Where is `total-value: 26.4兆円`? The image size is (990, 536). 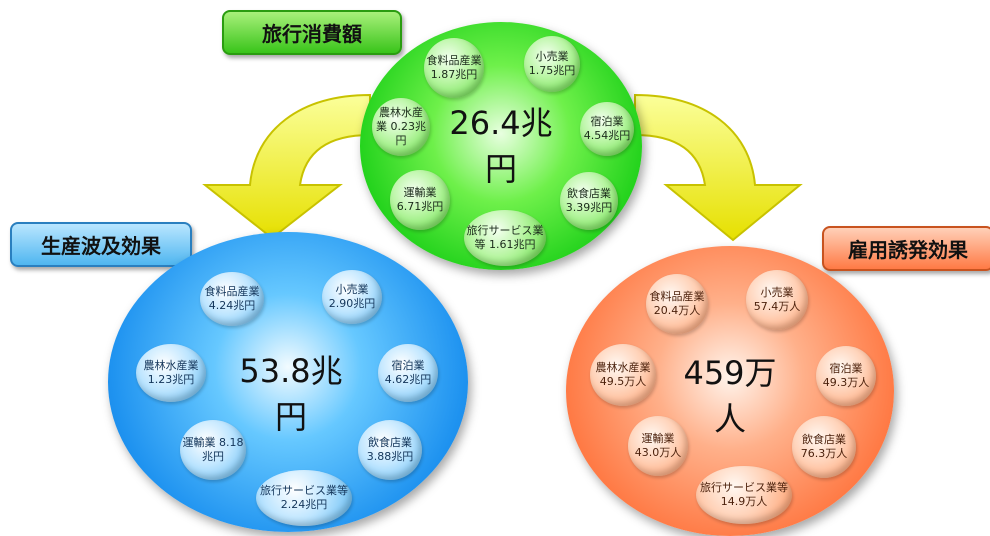 total-value: 26.4兆円 is located at coordinates (501, 146).